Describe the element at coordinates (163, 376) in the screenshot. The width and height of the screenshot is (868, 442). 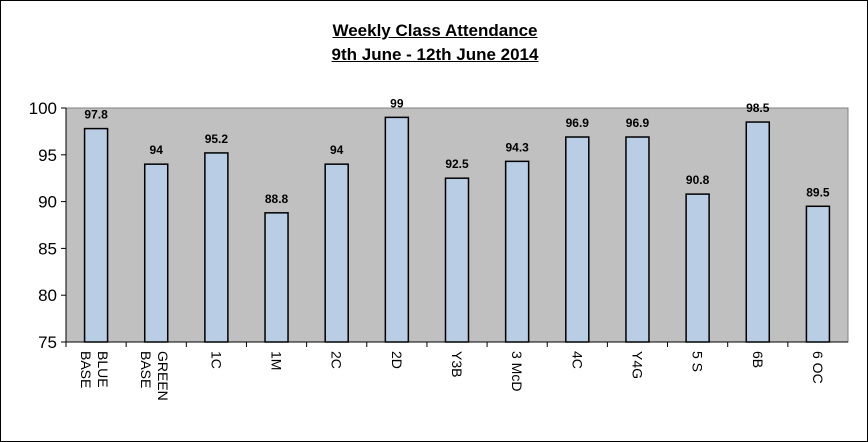
I see `x-tick-label-line: GREEN` at that location.